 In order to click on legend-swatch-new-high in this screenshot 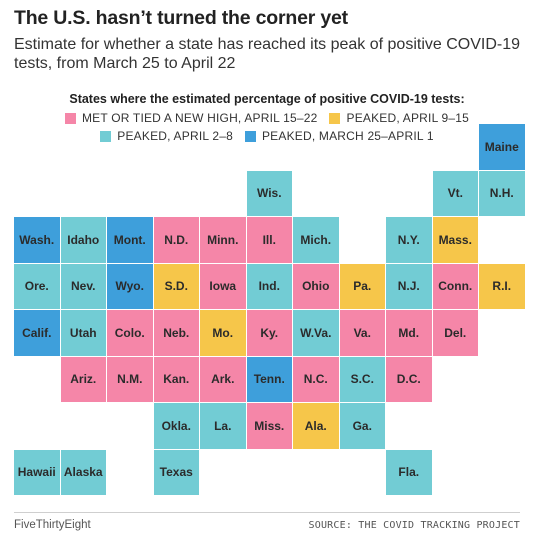, I will do `click(70, 118)`.